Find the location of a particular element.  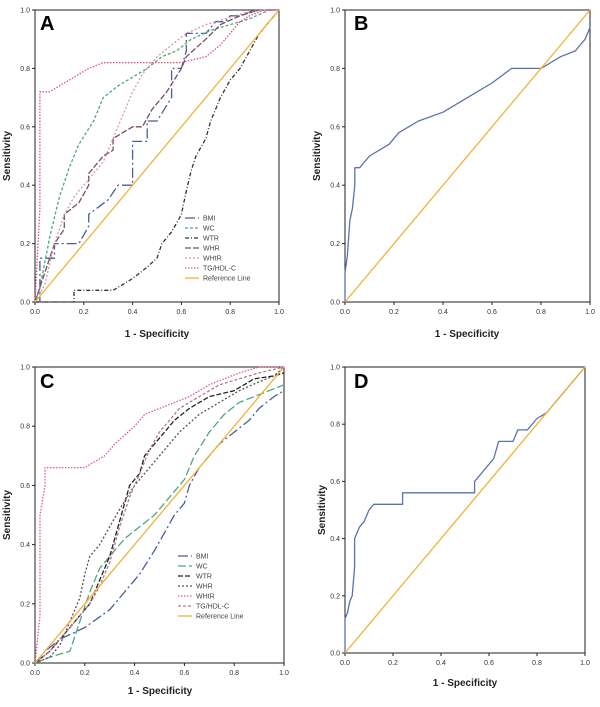

panel-c-letter: C is located at coordinates (47, 382).